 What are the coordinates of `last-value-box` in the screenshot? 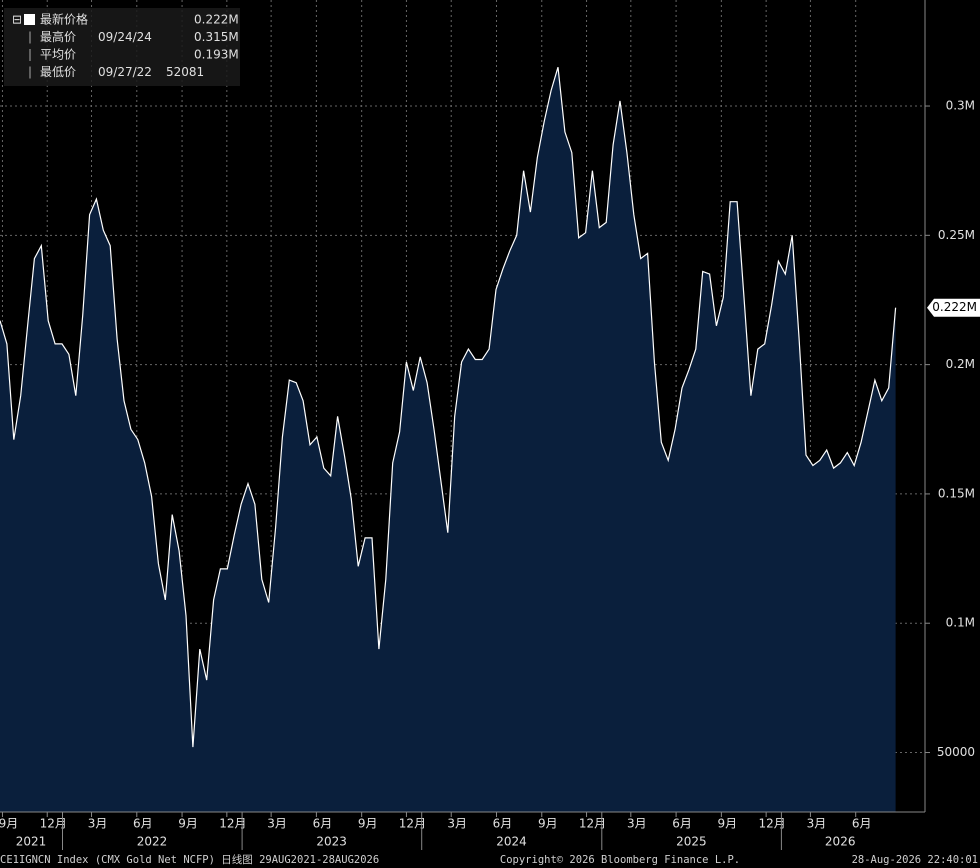 It's located at (953, 307).